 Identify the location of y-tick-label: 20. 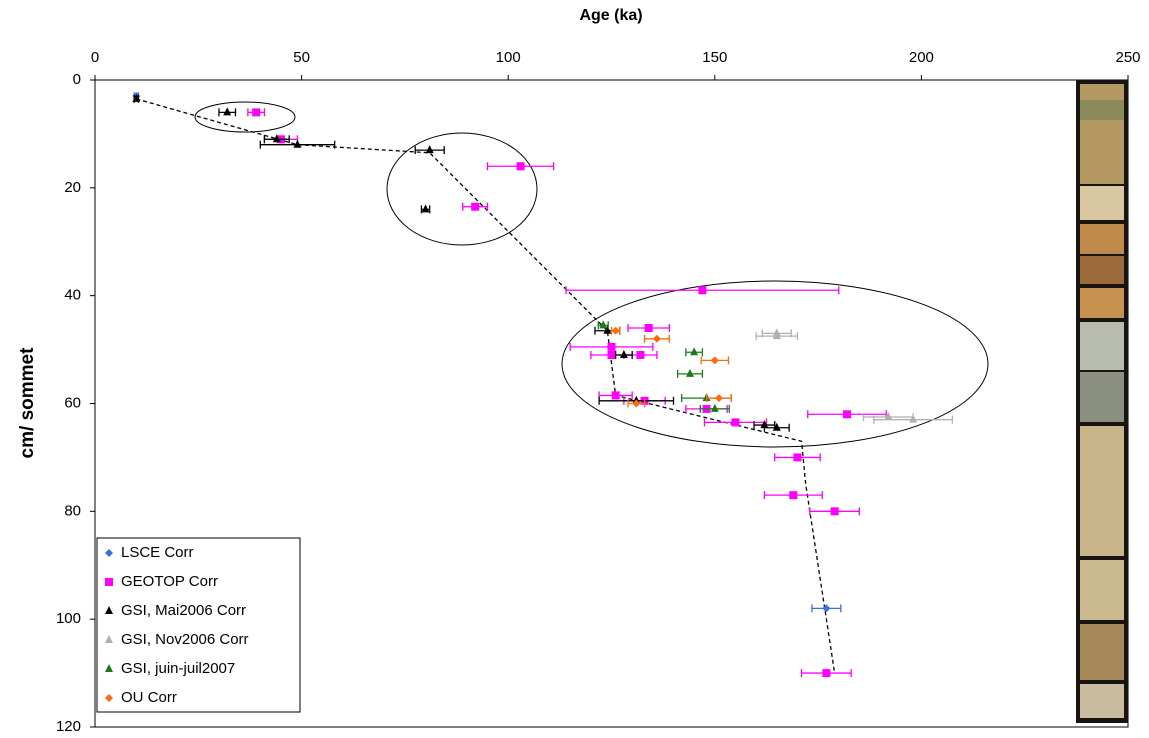
(72, 187).